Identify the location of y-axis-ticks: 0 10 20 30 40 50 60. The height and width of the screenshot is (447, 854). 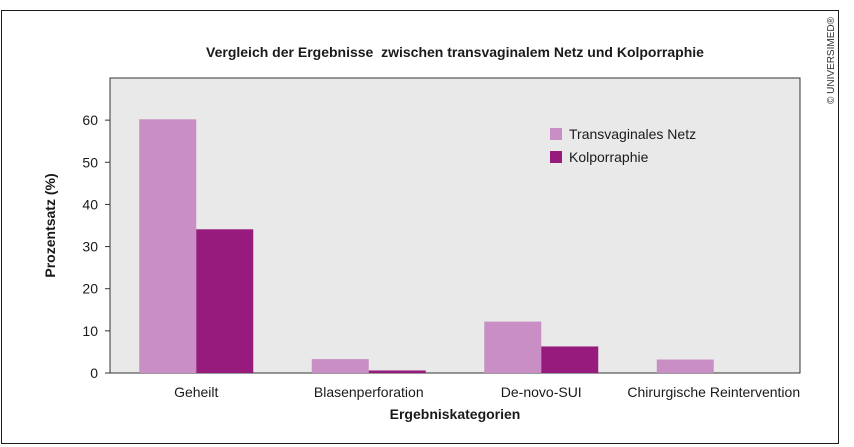
(96, 246).